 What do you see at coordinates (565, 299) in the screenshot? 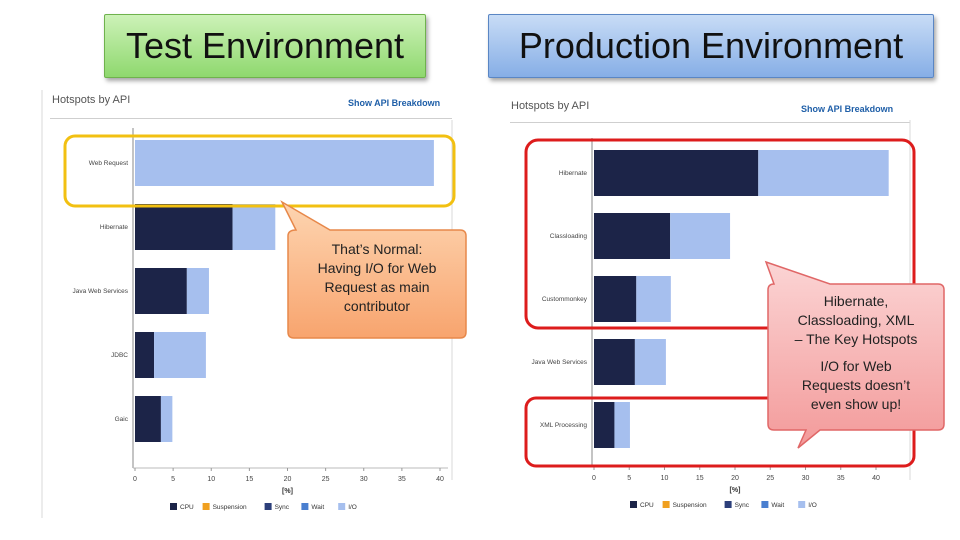
I see `prod-category-label: Custommonkey` at bounding box center [565, 299].